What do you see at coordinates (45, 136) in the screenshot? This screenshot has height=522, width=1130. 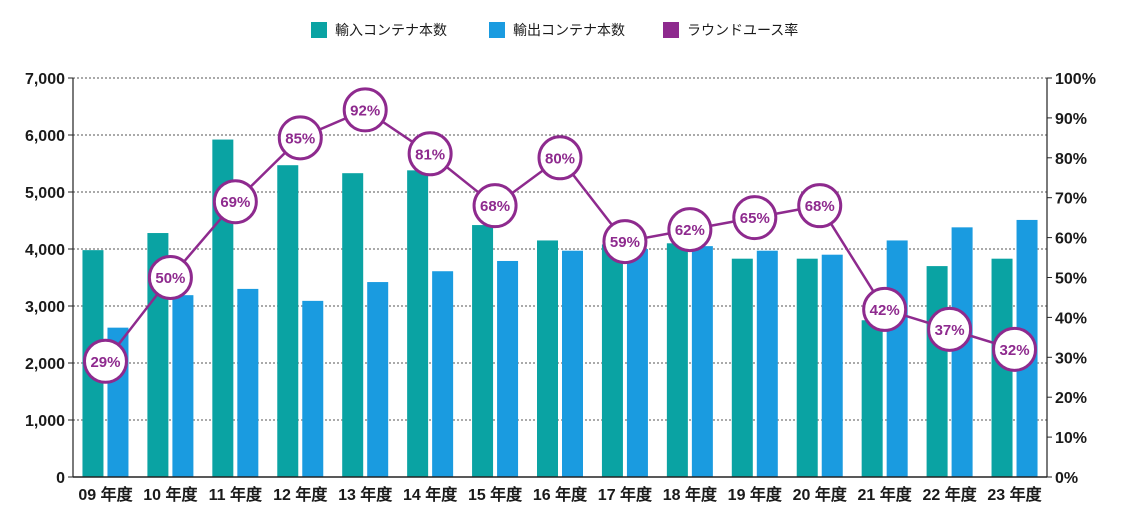 I see `left-tick-label: 6,000` at bounding box center [45, 136].